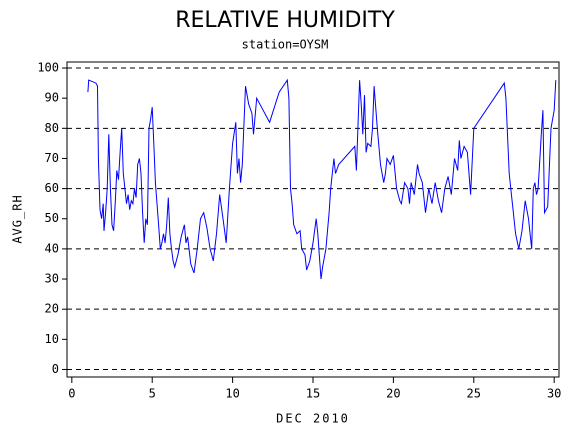 This screenshot has height=430, width=570. I want to click on y-tick-label: 70, so click(52, 158).